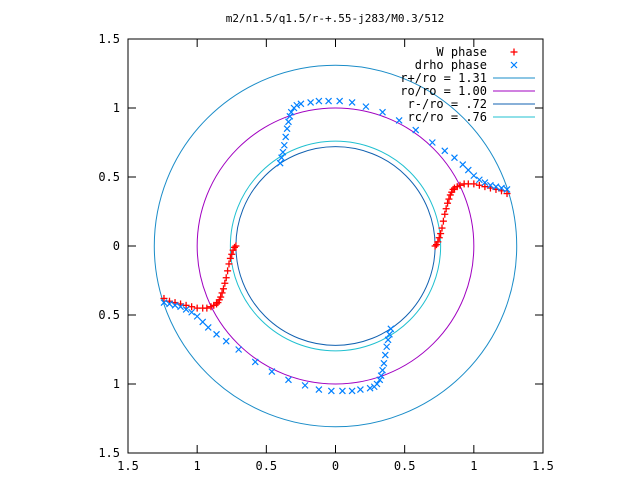  What do you see at coordinates (186, 309) in the screenshot?
I see `drho-phase-point-61-b` at bounding box center [186, 309].